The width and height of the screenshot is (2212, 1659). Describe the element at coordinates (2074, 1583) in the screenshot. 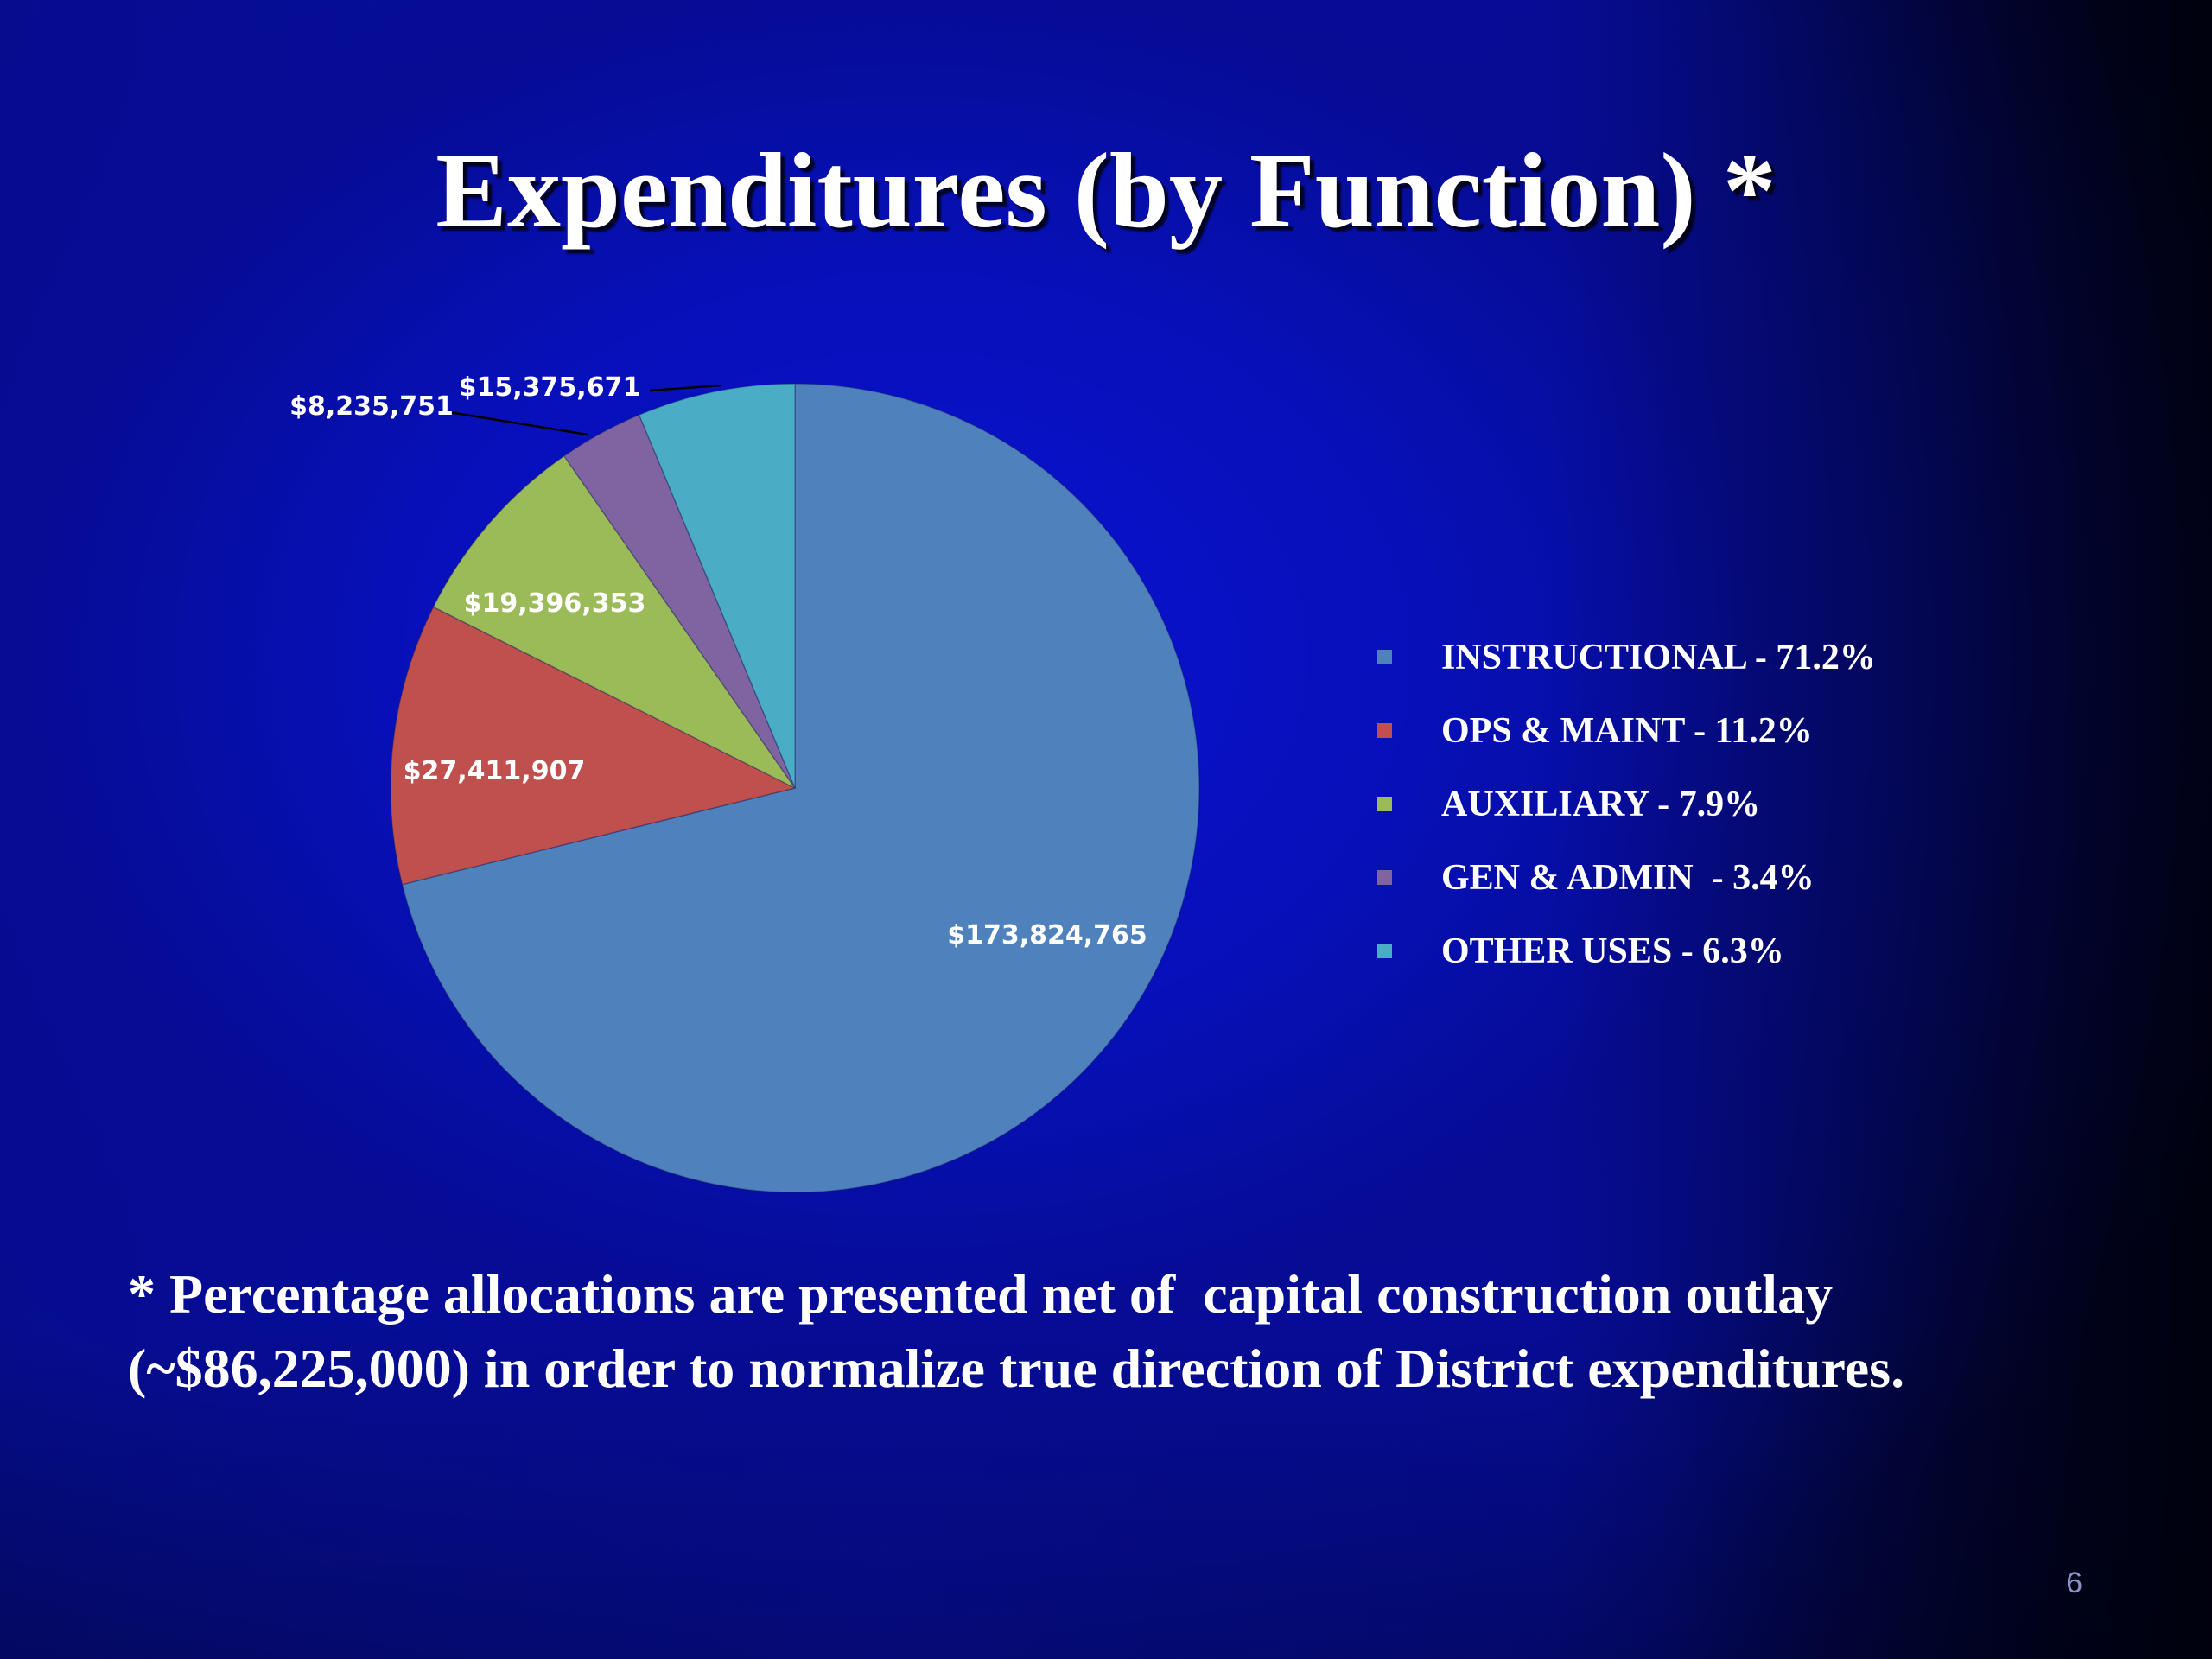

I see `page-number: 6` at that location.